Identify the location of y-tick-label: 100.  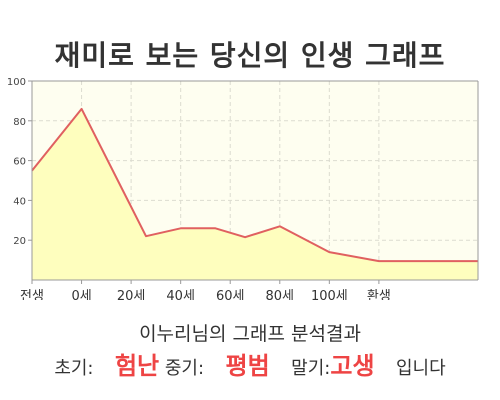
(16, 82).